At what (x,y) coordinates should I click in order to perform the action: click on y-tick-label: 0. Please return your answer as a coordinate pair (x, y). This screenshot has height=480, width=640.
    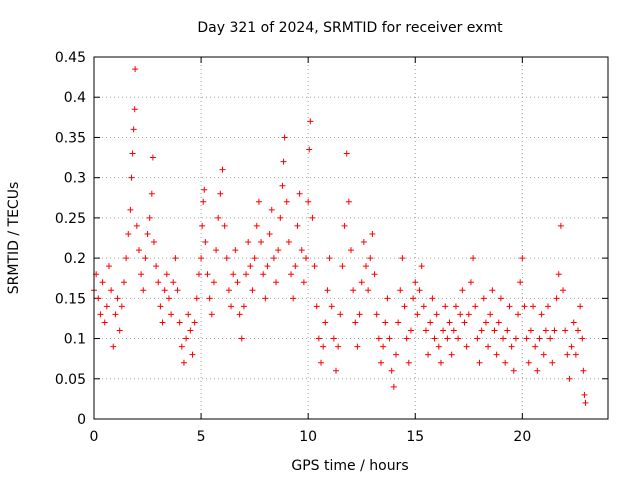
    Looking at the image, I should click on (81, 420).